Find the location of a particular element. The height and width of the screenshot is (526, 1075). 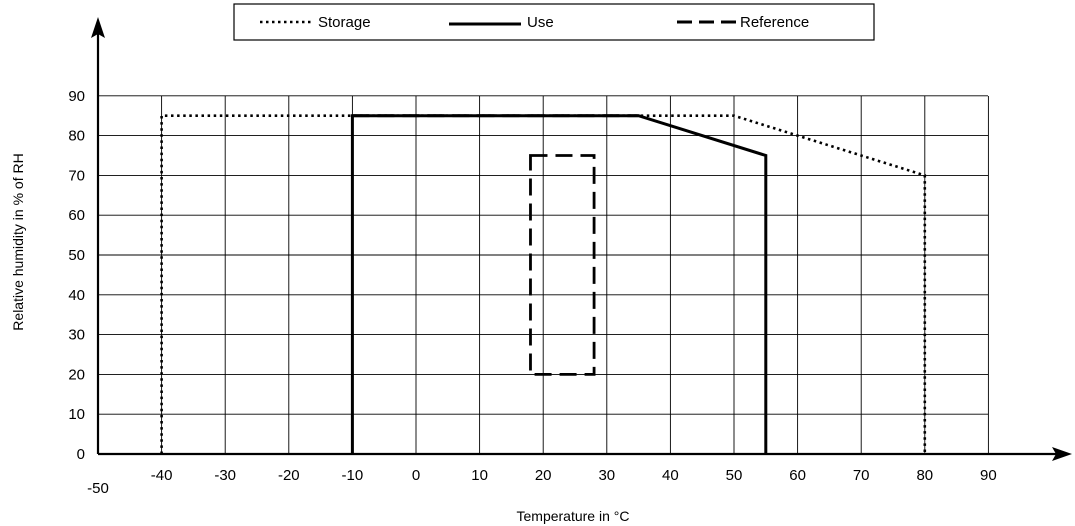

y-tick-label: 70 is located at coordinates (76, 175).